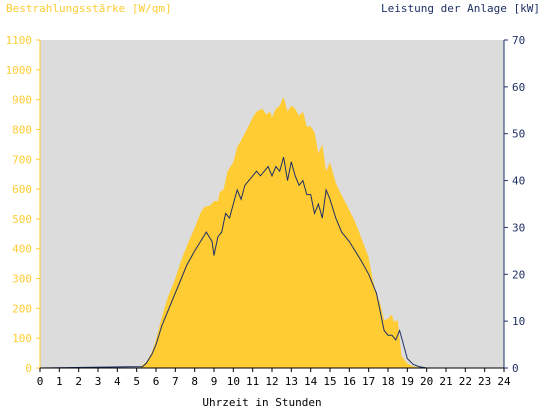 The height and width of the screenshot is (408, 544). I want to click on right-tick-label: 60, so click(518, 87).